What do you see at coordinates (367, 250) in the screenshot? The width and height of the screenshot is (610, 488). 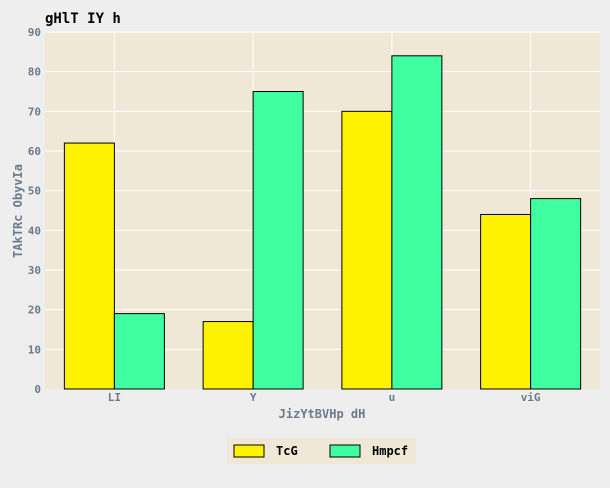 I see `bar-TcG-u` at bounding box center [367, 250].